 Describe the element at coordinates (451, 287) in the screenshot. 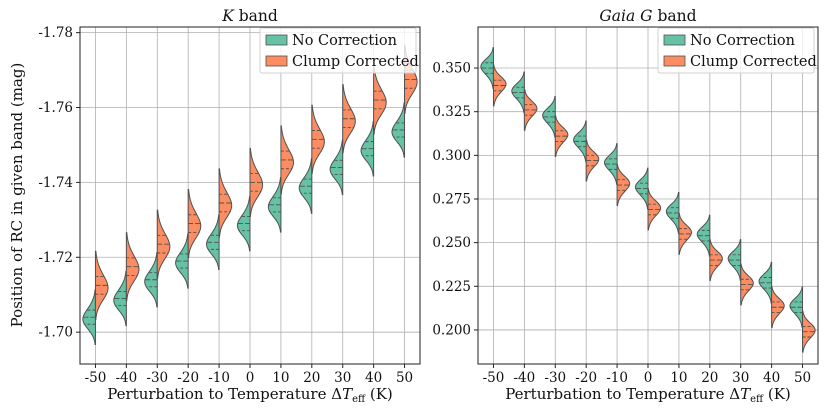

I see `y-tick-label: 0.225` at that location.